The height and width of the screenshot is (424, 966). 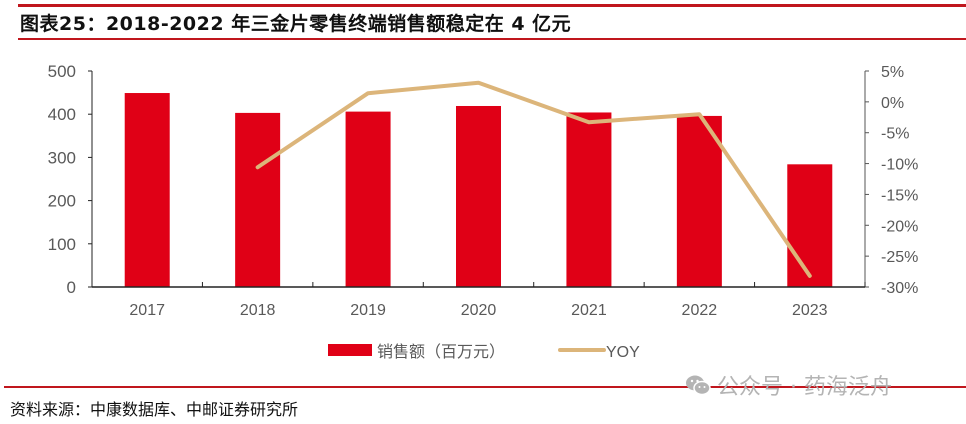 What do you see at coordinates (698, 385) in the screenshot?
I see `wechat-icon` at bounding box center [698, 385].